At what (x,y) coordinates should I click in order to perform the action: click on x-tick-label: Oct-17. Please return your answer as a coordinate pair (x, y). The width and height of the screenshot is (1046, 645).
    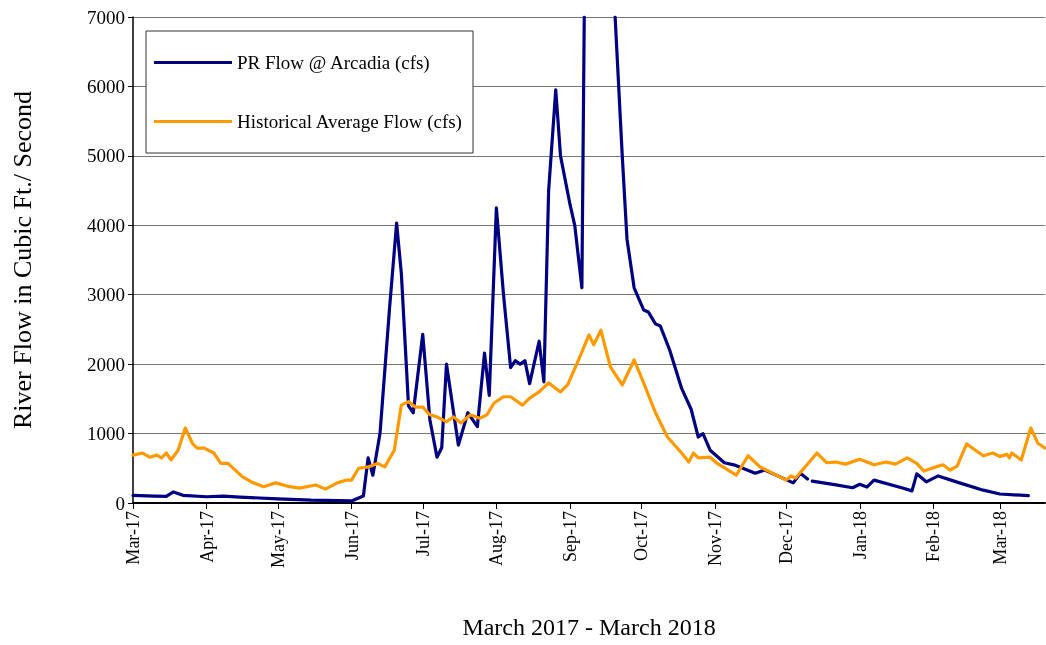
    Looking at the image, I should click on (641, 536).